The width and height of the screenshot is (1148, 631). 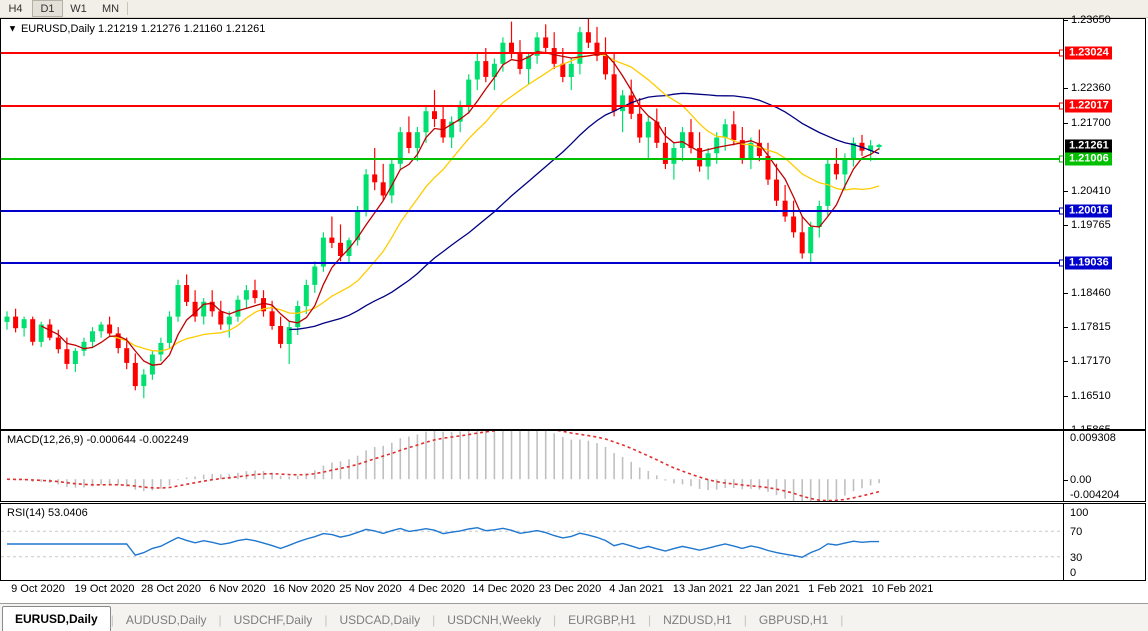 What do you see at coordinates (12, 29) in the screenshot?
I see `triangle-down-icon: ▼` at bounding box center [12, 29].